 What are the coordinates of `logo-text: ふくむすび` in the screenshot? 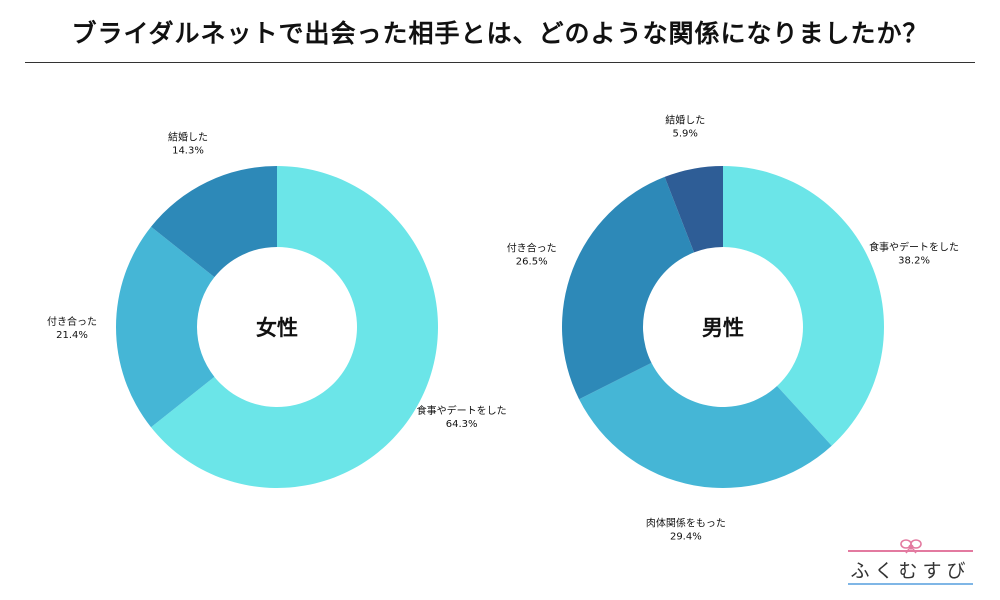 It's located at (910, 571).